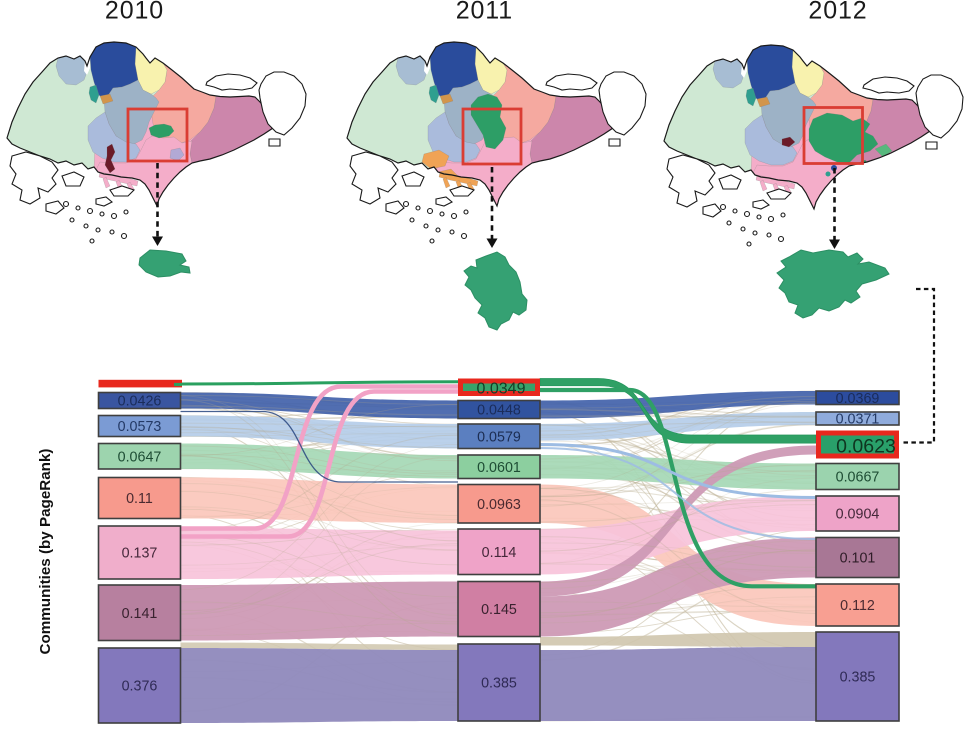 This screenshot has width=980, height=732. What do you see at coordinates (140, 427) in the screenshot?
I see `svg-text: 0.0573` at bounding box center [140, 427].